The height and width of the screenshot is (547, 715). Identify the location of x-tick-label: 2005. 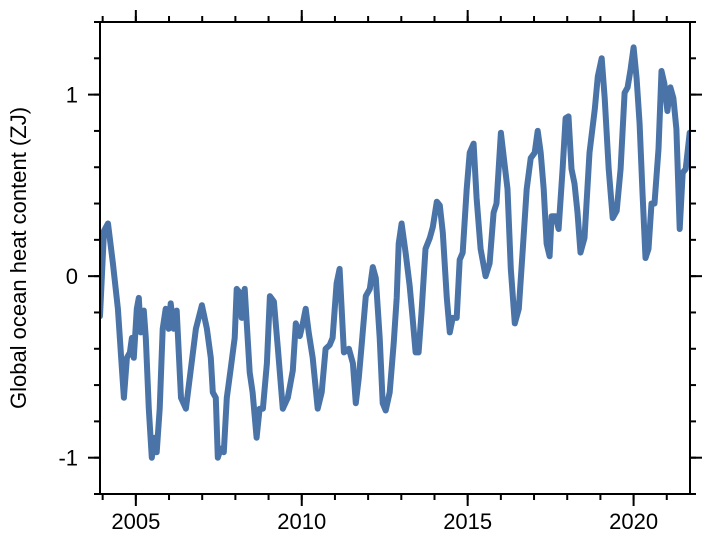
(135, 521).